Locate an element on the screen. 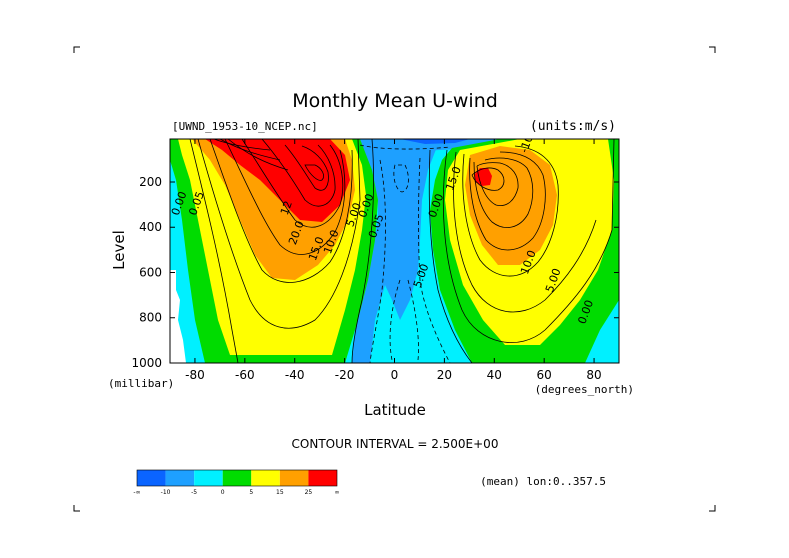 This screenshot has height=558, width=789. x-tick-label: -40 is located at coordinates (295, 375).